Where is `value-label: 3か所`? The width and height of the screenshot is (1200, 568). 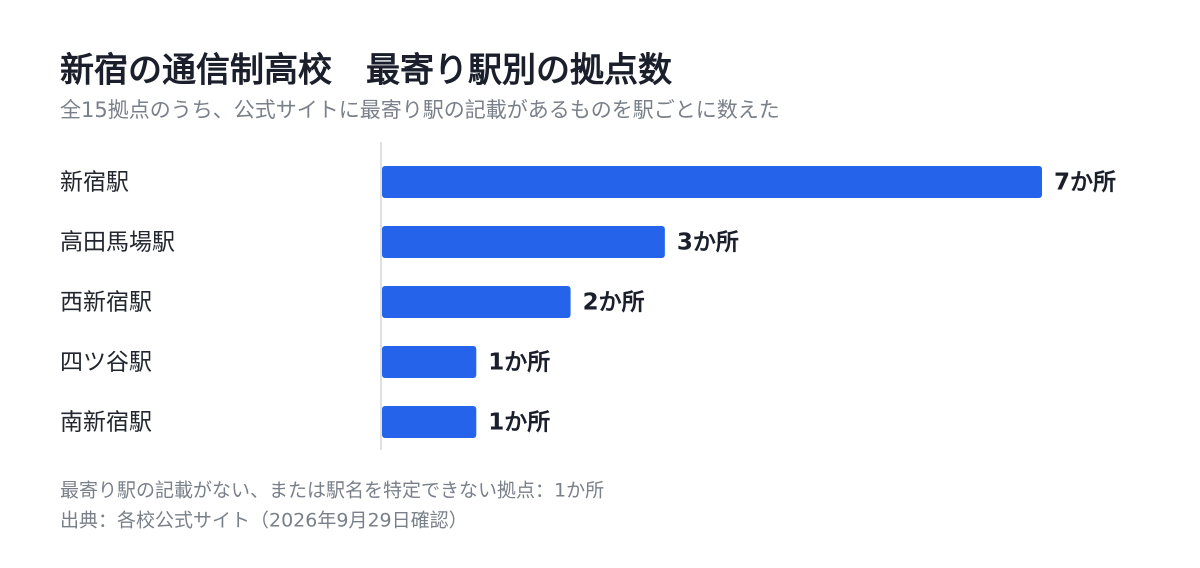
value-label: 3か所 is located at coordinates (708, 243).